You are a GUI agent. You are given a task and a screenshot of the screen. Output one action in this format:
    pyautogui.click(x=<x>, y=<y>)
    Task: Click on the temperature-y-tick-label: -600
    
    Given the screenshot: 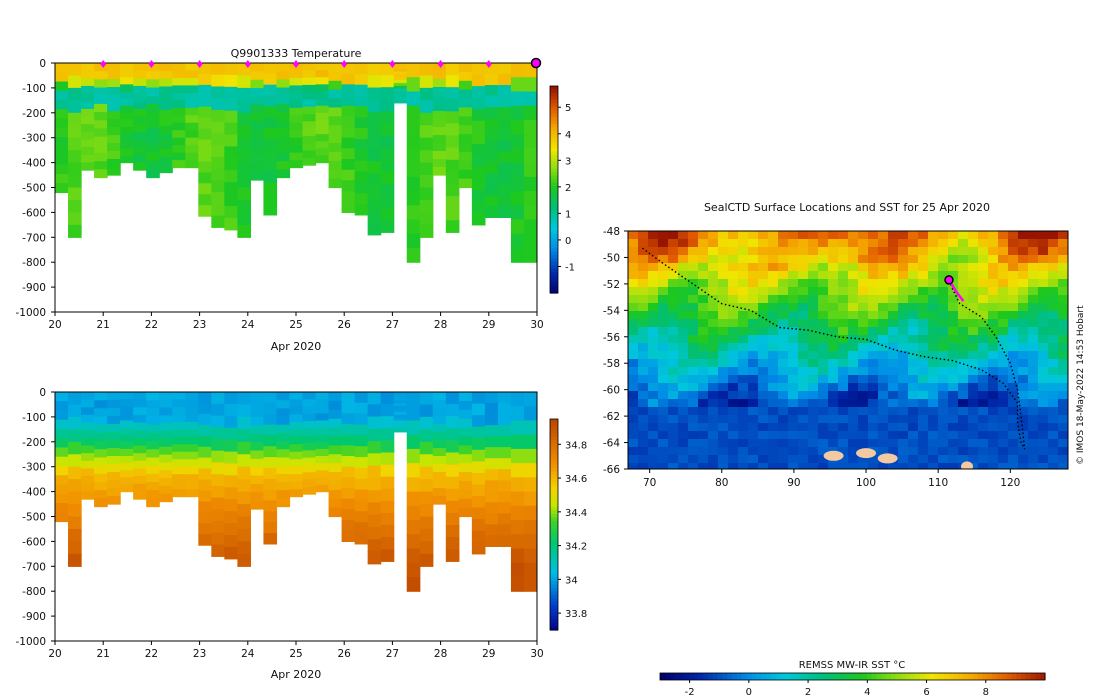 What is the action you would take?
    pyautogui.click(x=34, y=213)
    